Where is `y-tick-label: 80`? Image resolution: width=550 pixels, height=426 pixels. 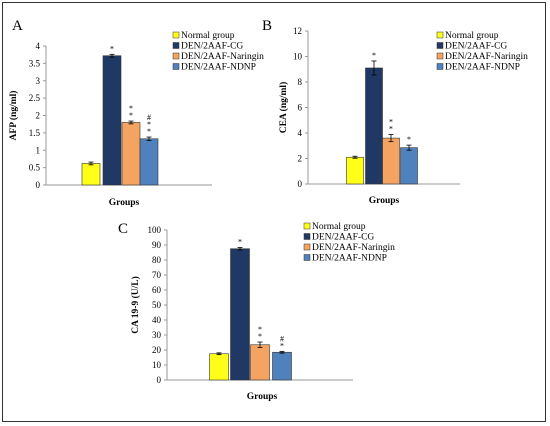
y-tick-label: 80 is located at coordinates (157, 260).